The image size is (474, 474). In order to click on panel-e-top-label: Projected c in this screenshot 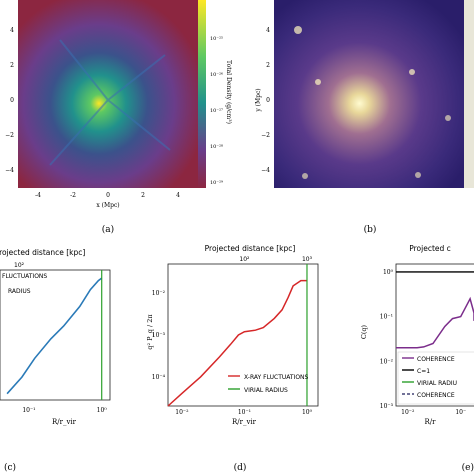, I will do `click(430, 248)`.